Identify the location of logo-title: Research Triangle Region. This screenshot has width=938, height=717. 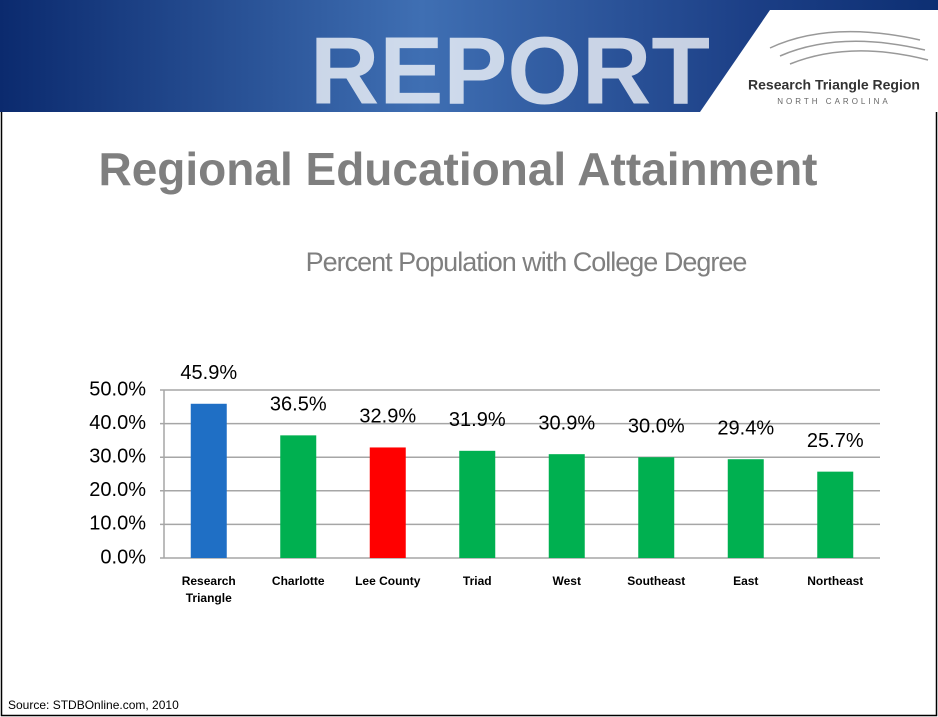
(834, 85).